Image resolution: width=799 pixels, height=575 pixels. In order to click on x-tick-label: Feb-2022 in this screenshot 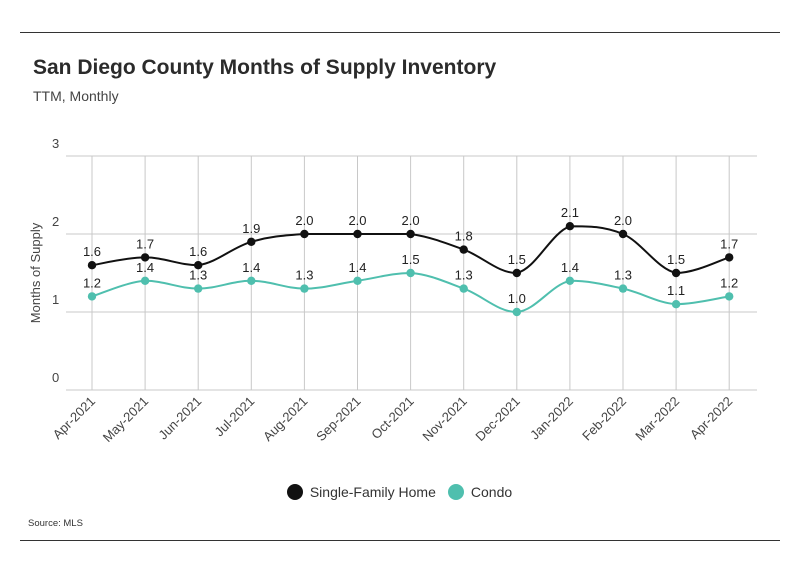, I will do `click(604, 419)`.